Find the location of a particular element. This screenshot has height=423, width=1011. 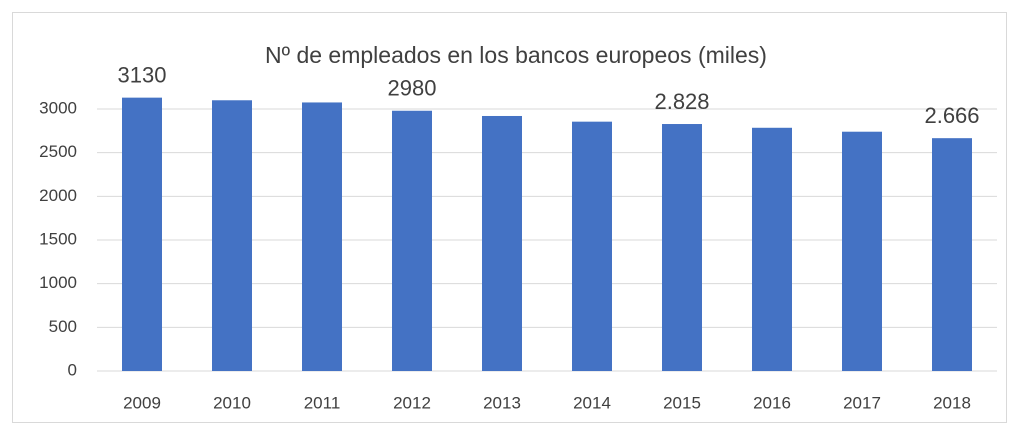

x-tick-label: 2018 is located at coordinates (952, 402).